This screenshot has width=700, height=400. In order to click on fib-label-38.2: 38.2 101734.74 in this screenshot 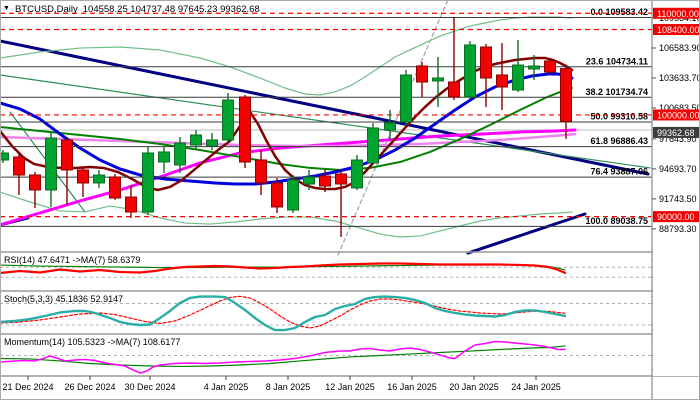, I will do `click(616, 92)`.